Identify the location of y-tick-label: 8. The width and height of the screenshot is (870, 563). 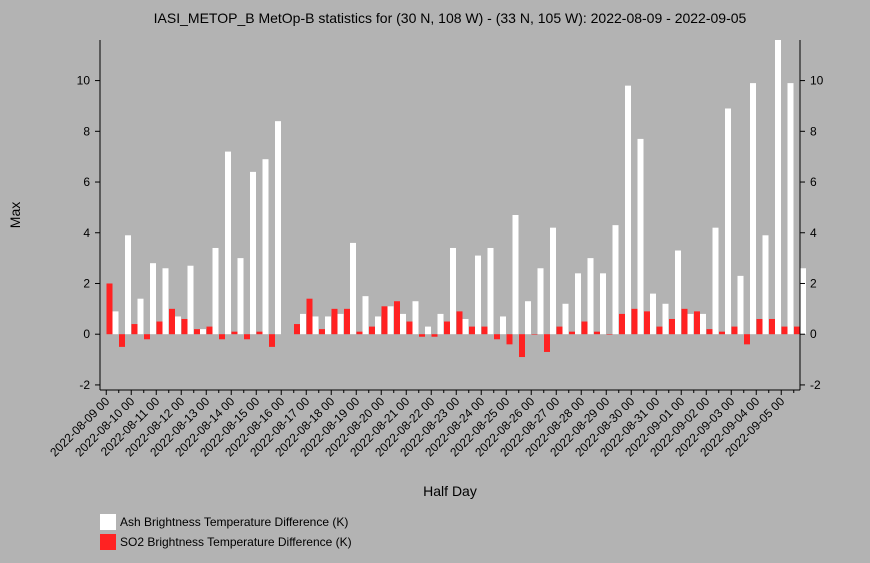
(86, 131).